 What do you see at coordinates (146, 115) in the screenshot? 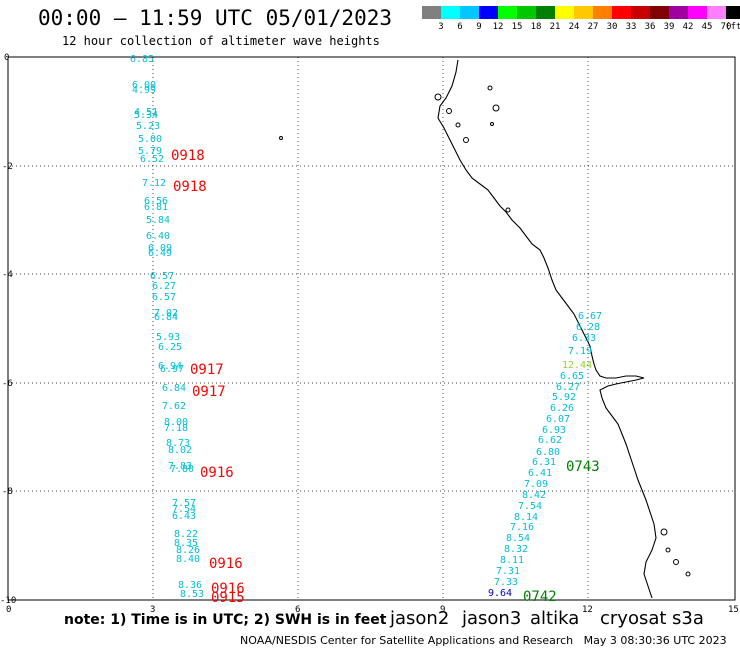
I see `wave-height-label: 5.34` at bounding box center [146, 115].